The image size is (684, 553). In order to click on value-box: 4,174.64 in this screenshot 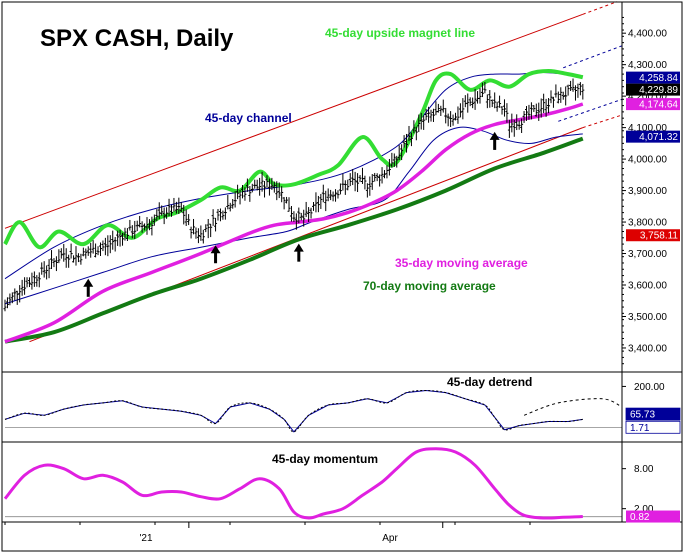, I will do `click(653, 104)`.